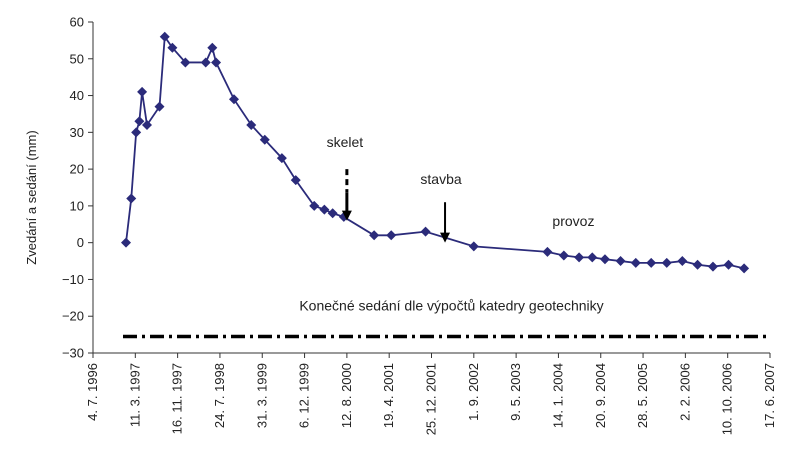 The image size is (800, 462). I want to click on annotation-skelet: skelet, so click(345, 142).